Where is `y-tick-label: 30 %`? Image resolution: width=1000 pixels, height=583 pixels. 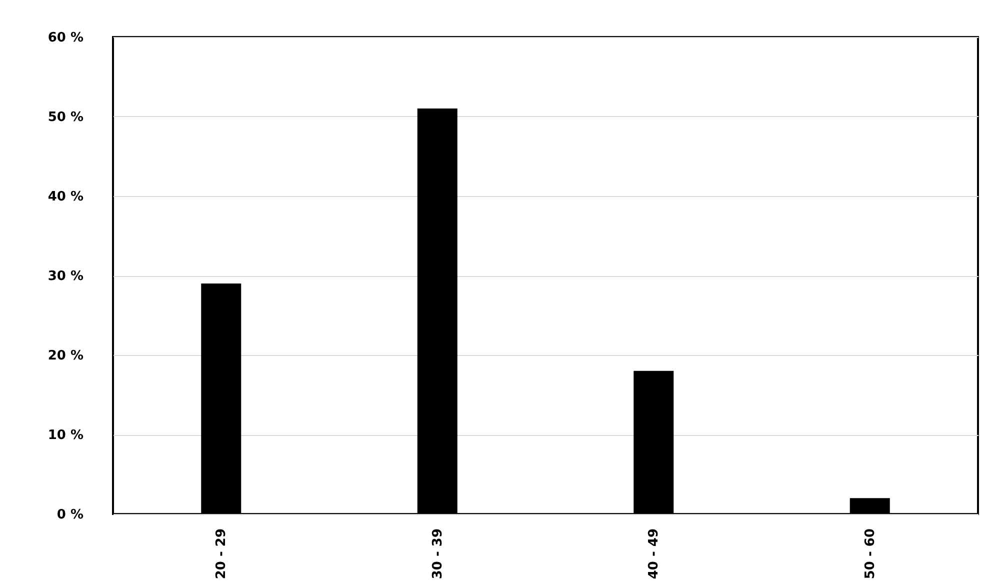 y-tick-label: 30 % is located at coordinates (66, 276).